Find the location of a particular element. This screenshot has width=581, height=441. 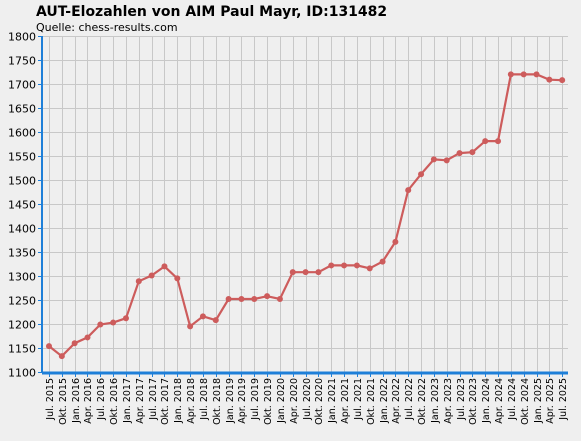

x-tick-label: Okt. 2016 is located at coordinates (114, 401).